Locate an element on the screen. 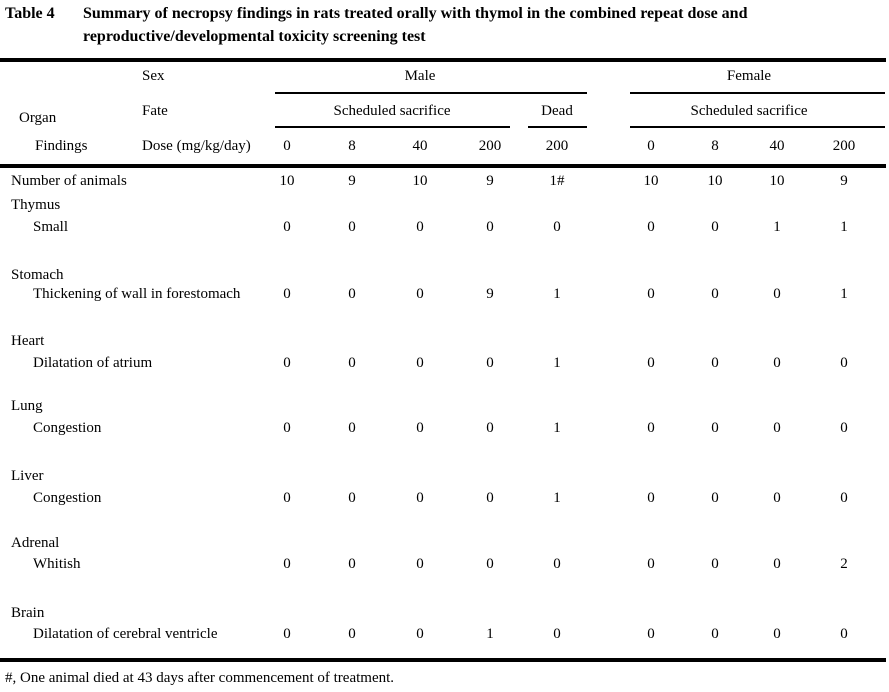  organ-name: Liver is located at coordinates (27, 476).